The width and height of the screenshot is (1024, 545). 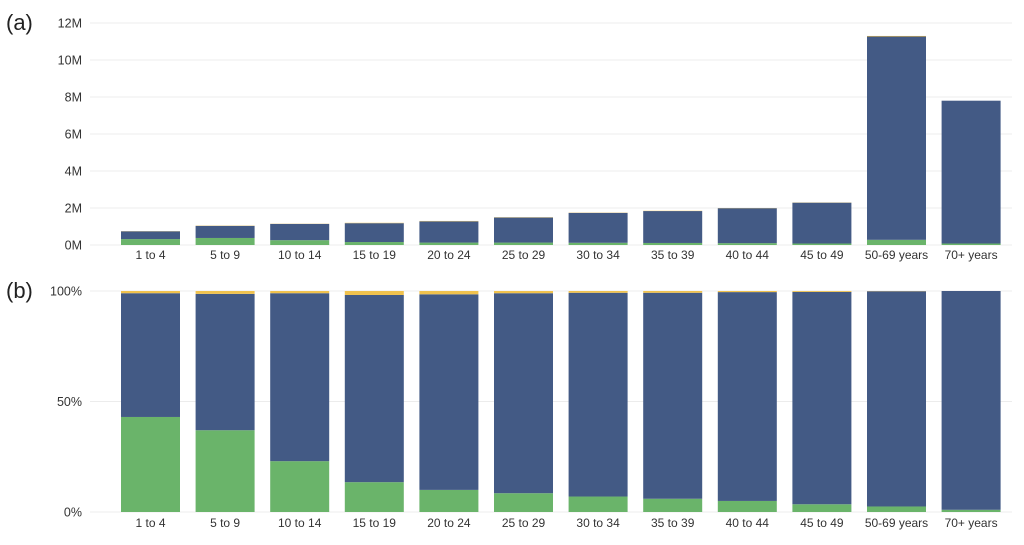 I want to click on x-tick-label: 30 to 34, so click(x=598, y=523).